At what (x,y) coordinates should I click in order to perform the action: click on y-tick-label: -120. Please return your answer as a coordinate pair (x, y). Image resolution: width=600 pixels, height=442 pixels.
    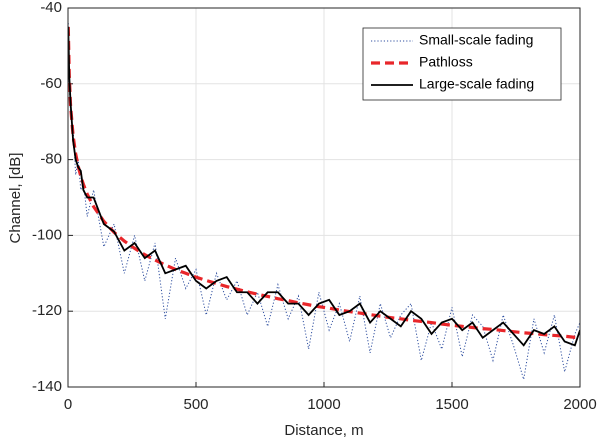
    Looking at the image, I should click on (47, 310).